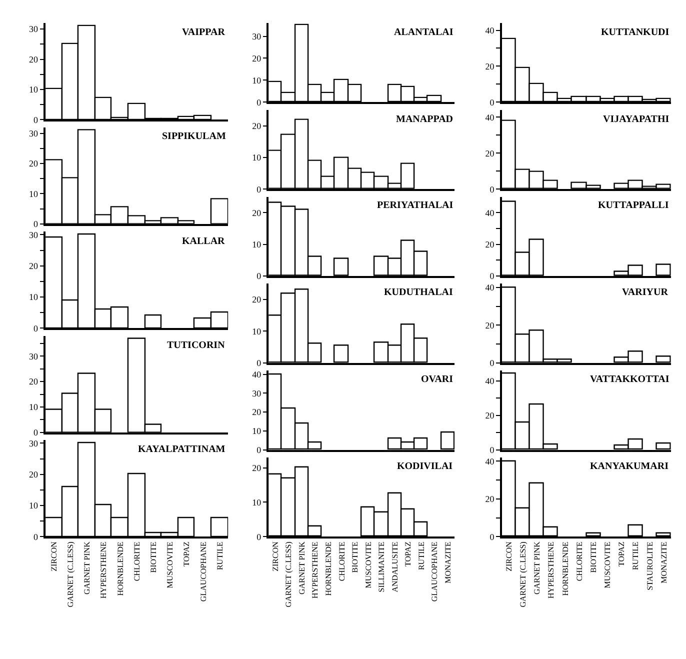 The image size is (686, 659). What do you see at coordinates (424, 32) in the screenshot?
I see `chart-title: ALANTALAI` at bounding box center [424, 32].